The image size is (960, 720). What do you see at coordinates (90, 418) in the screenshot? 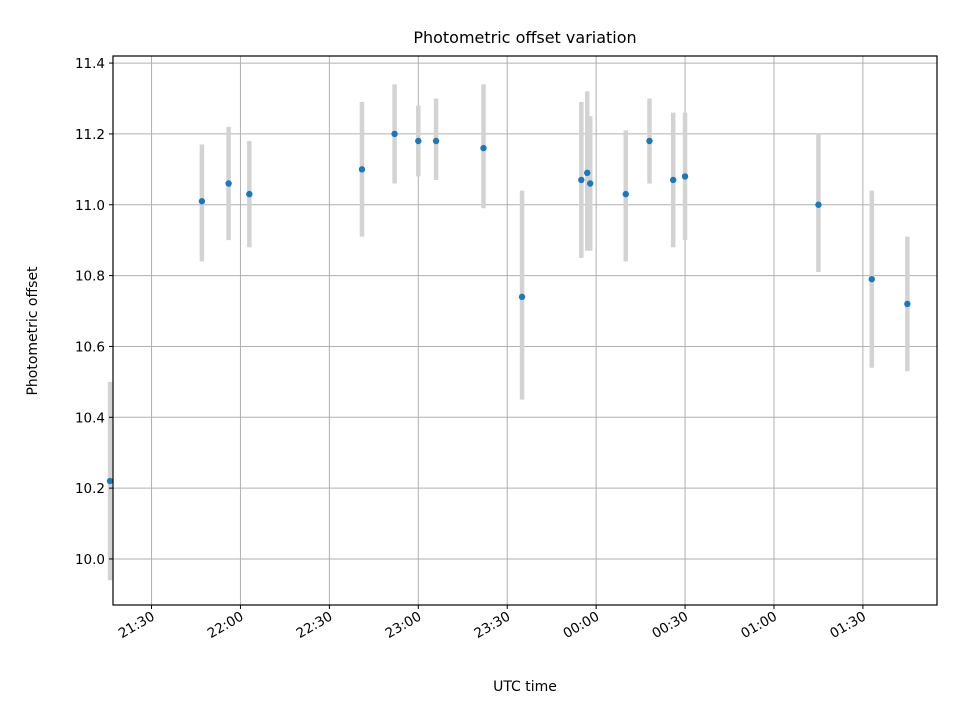
I see `y-tick-label: 10.4` at bounding box center [90, 418].